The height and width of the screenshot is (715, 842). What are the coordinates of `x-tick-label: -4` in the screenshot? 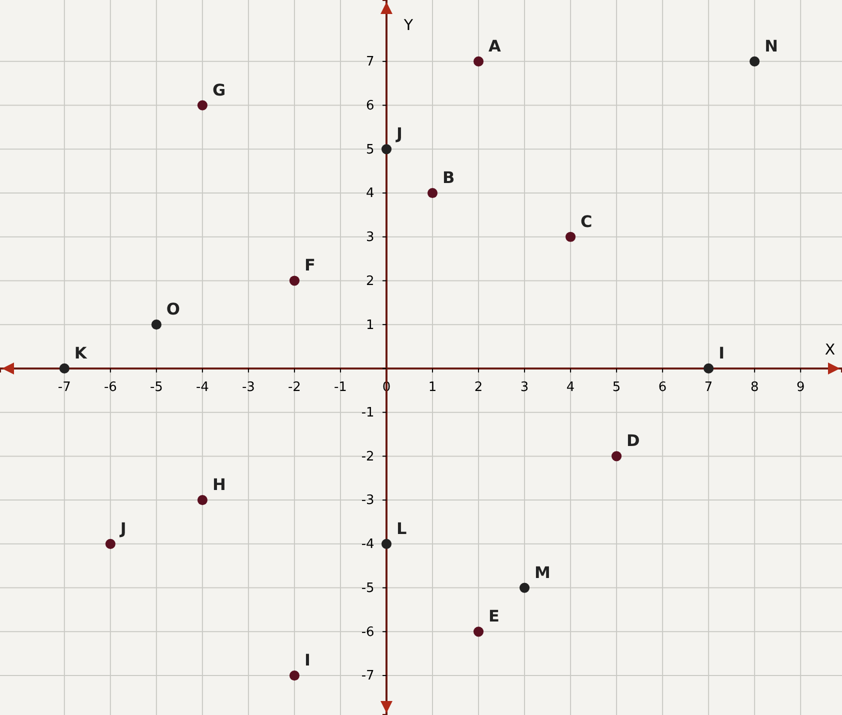 It's located at (202, 388).